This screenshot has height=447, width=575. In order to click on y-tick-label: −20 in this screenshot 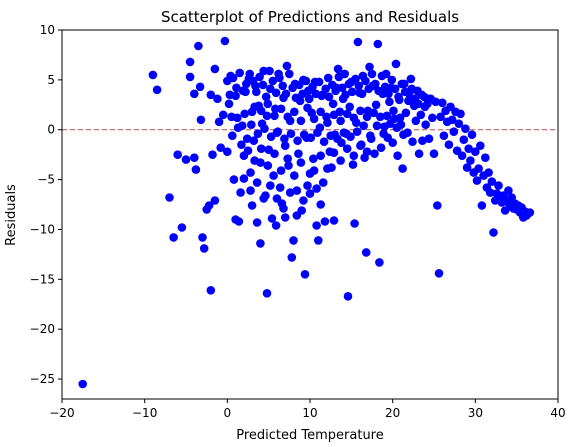, I will do `click(42, 329)`.